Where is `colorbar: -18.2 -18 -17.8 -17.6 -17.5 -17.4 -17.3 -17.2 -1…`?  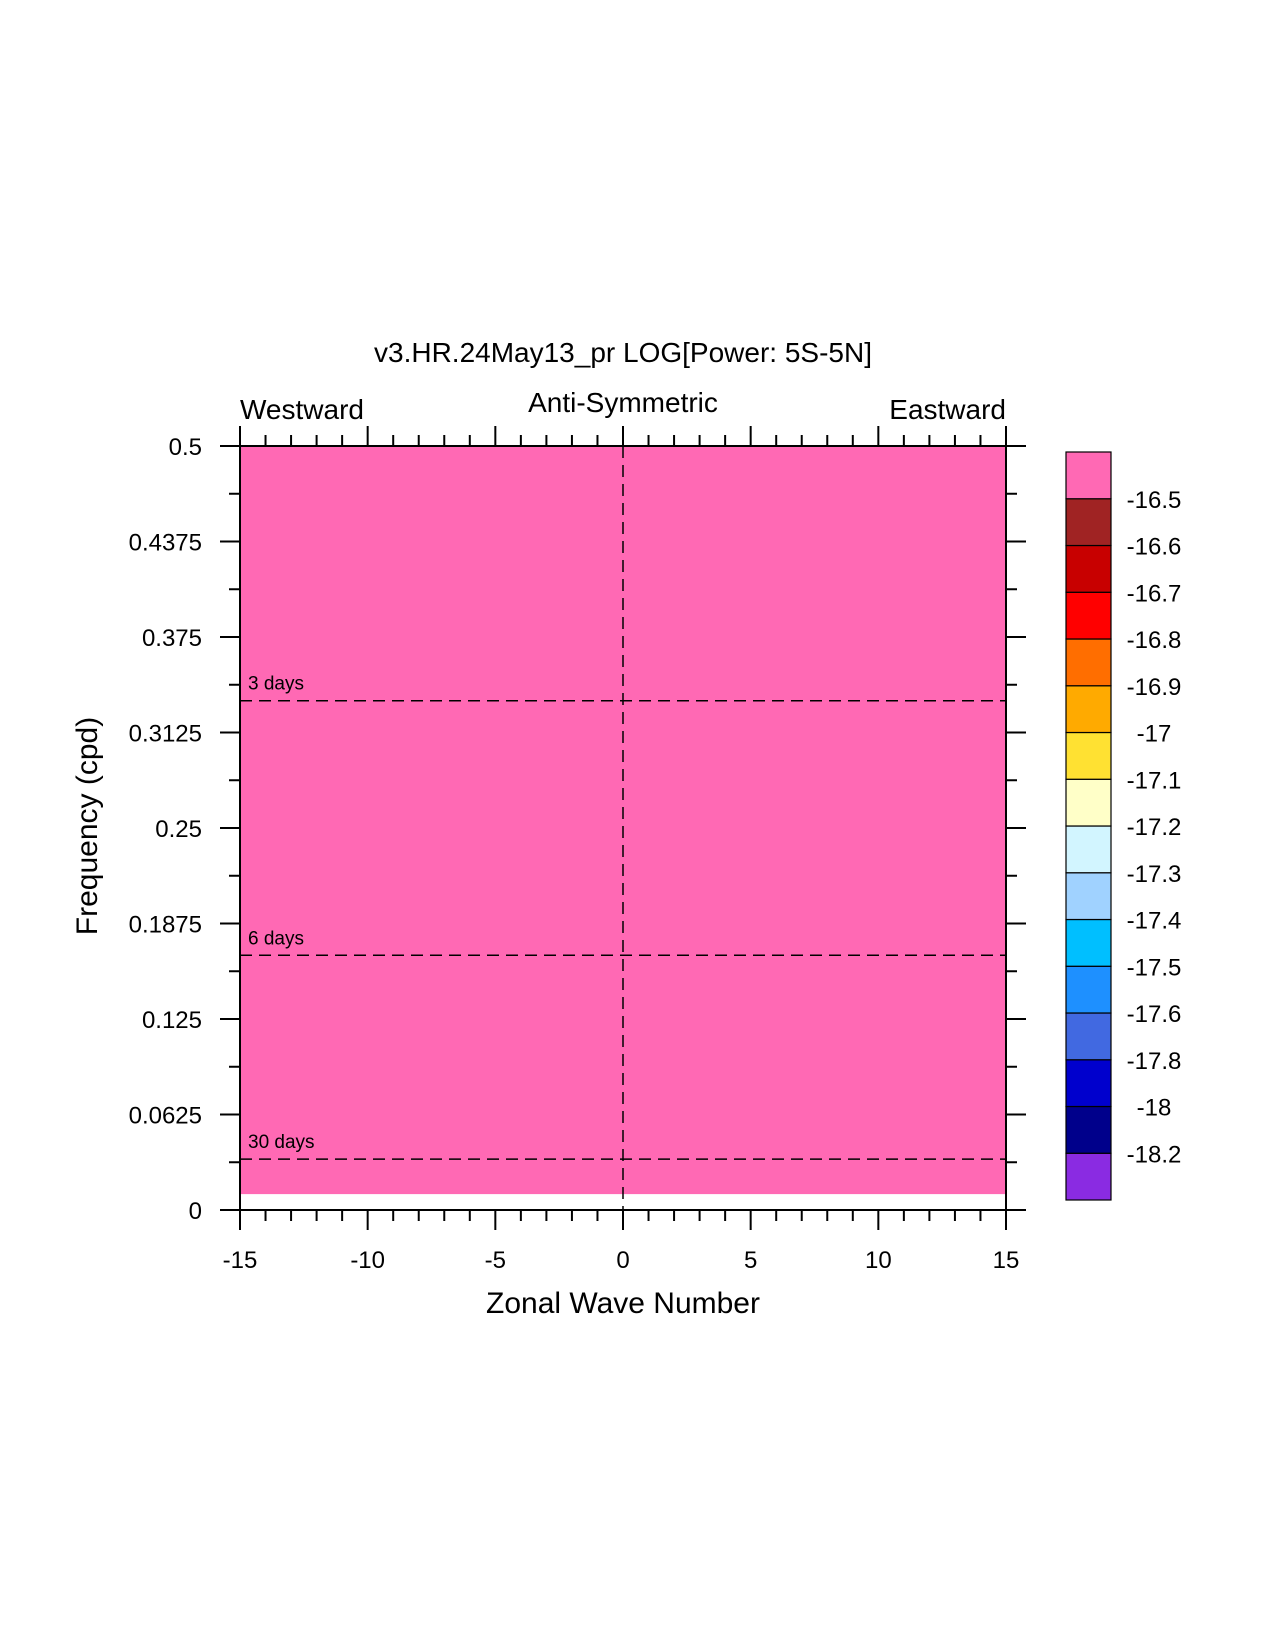 colorbar: -18.2 -18 -17.8 -17.6 -17.5 -17.4 -17.3 -17.2 -1… is located at coordinates (1123, 826).